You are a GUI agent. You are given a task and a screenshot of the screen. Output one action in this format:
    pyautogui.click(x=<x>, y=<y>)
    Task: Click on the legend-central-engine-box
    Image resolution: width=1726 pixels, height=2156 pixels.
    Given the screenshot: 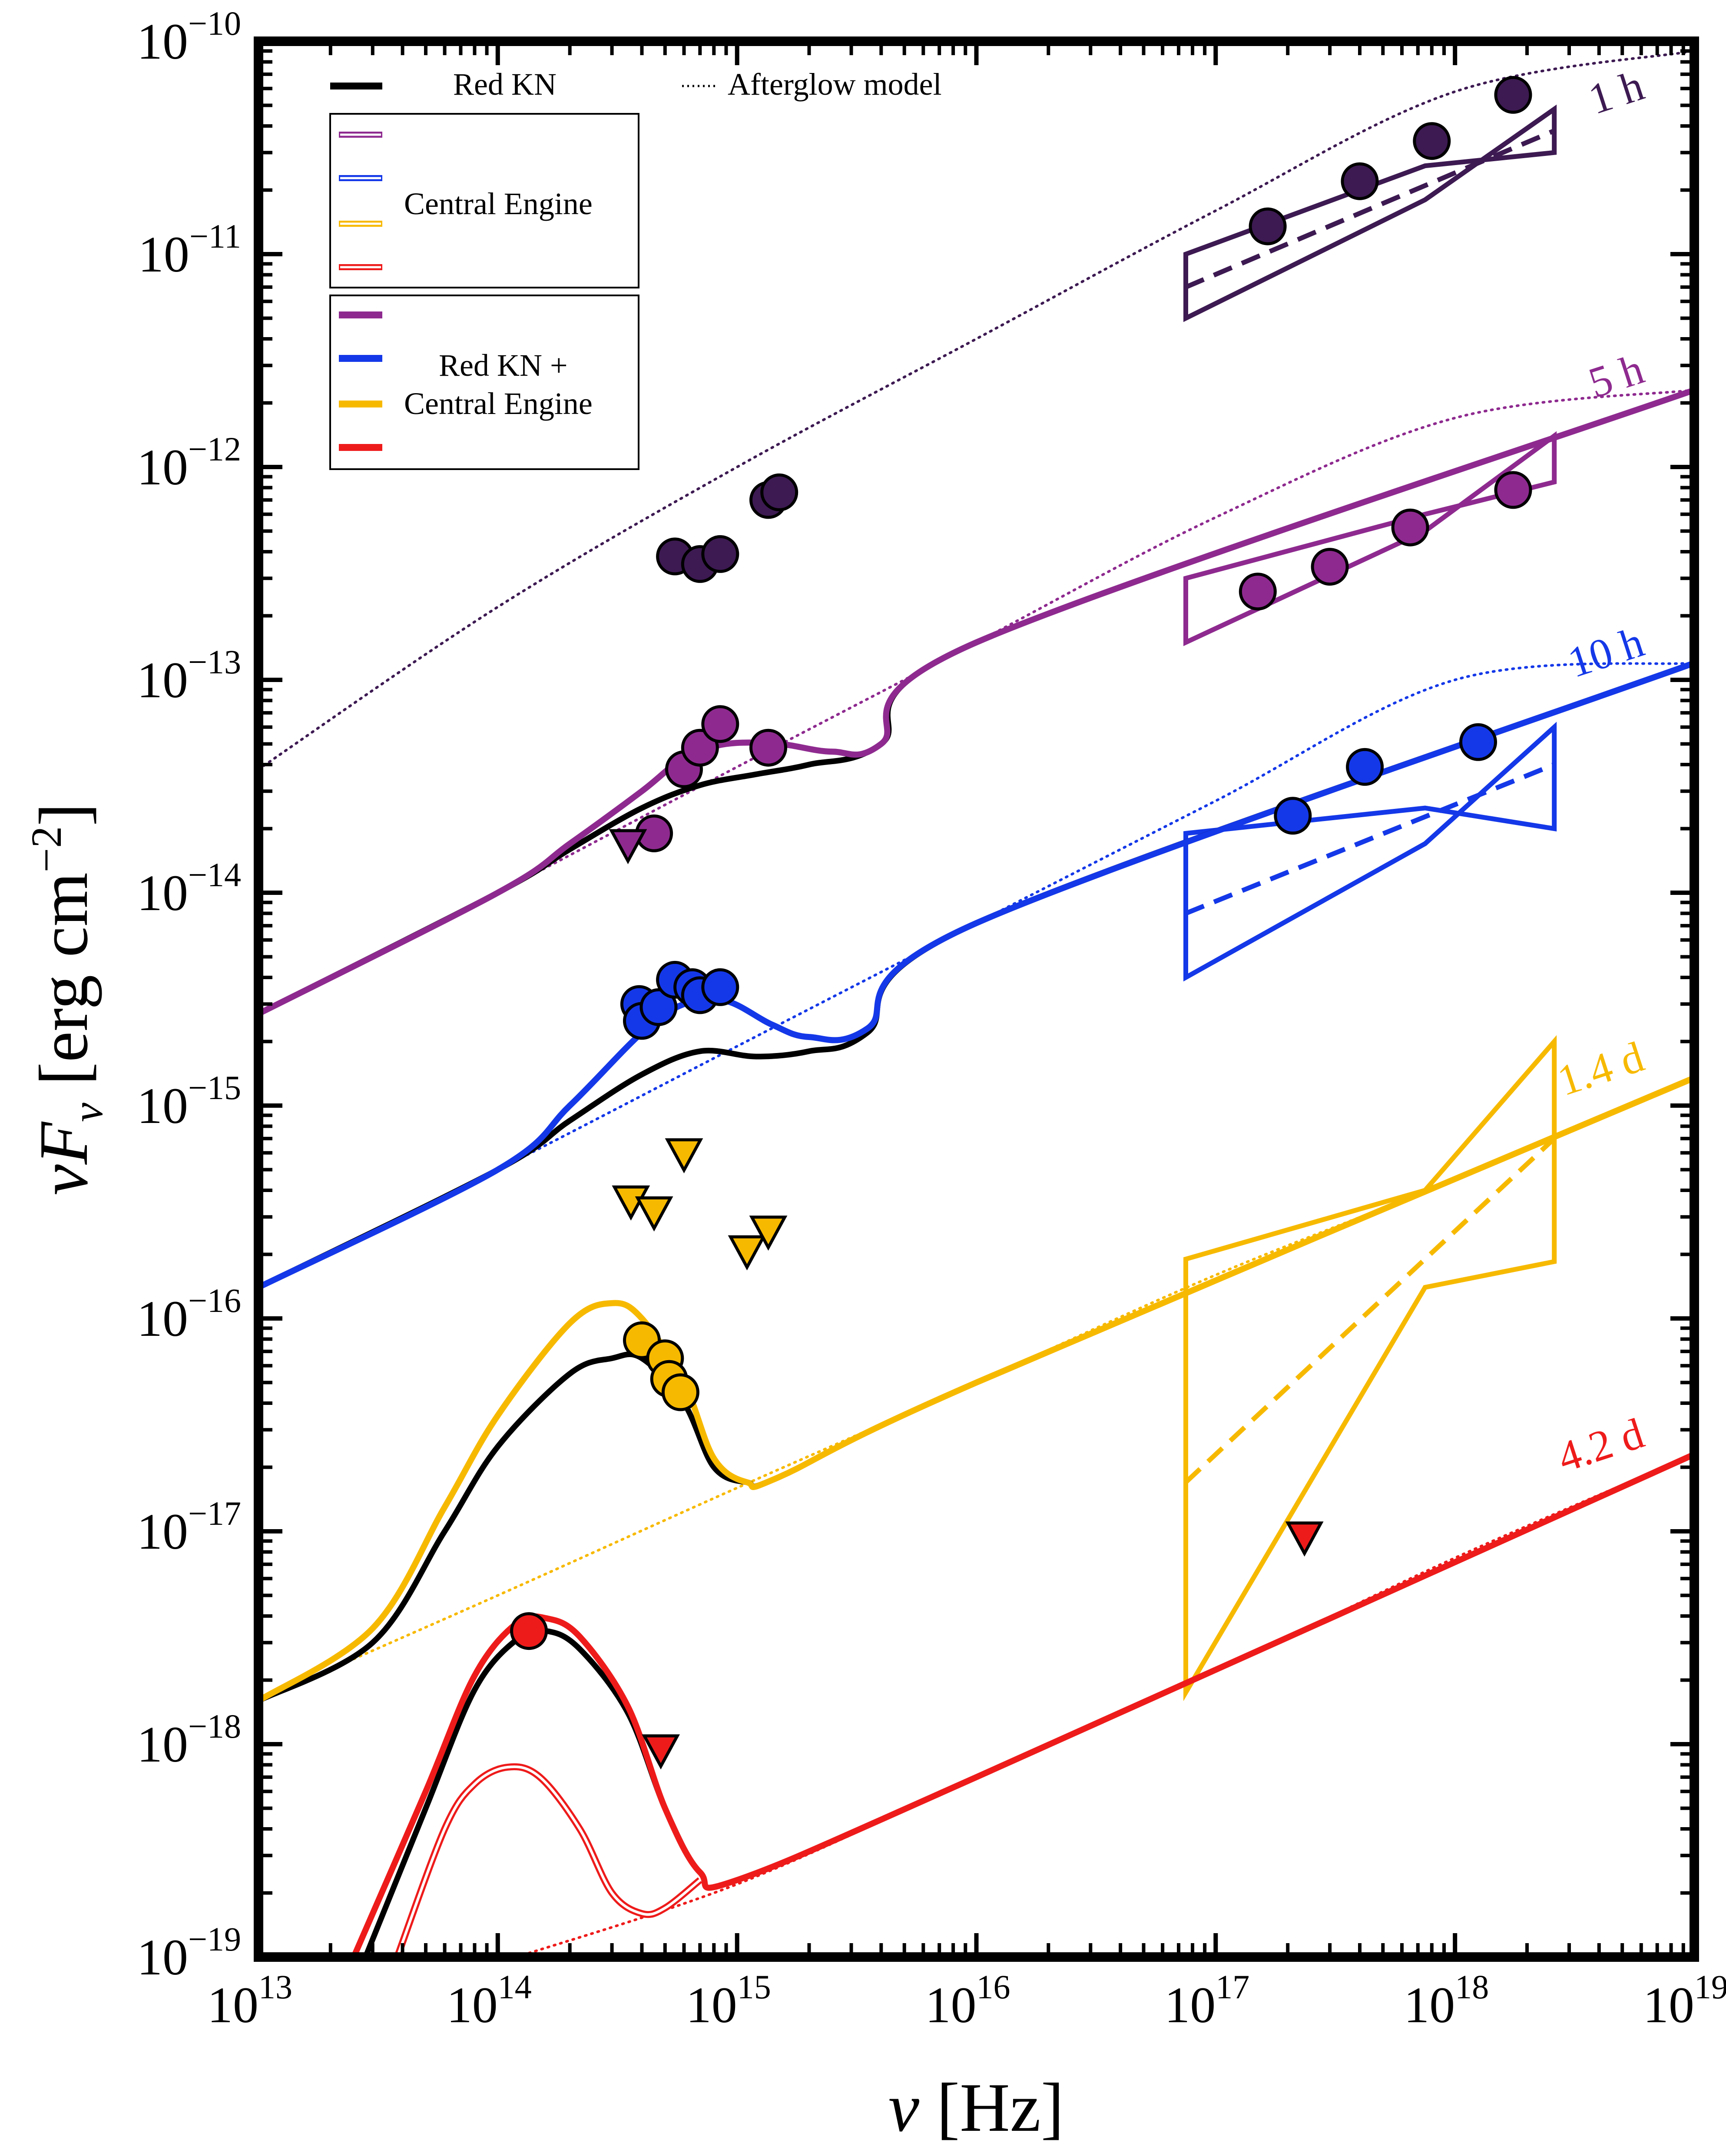 What is the action you would take?
    pyautogui.click(x=484, y=200)
    